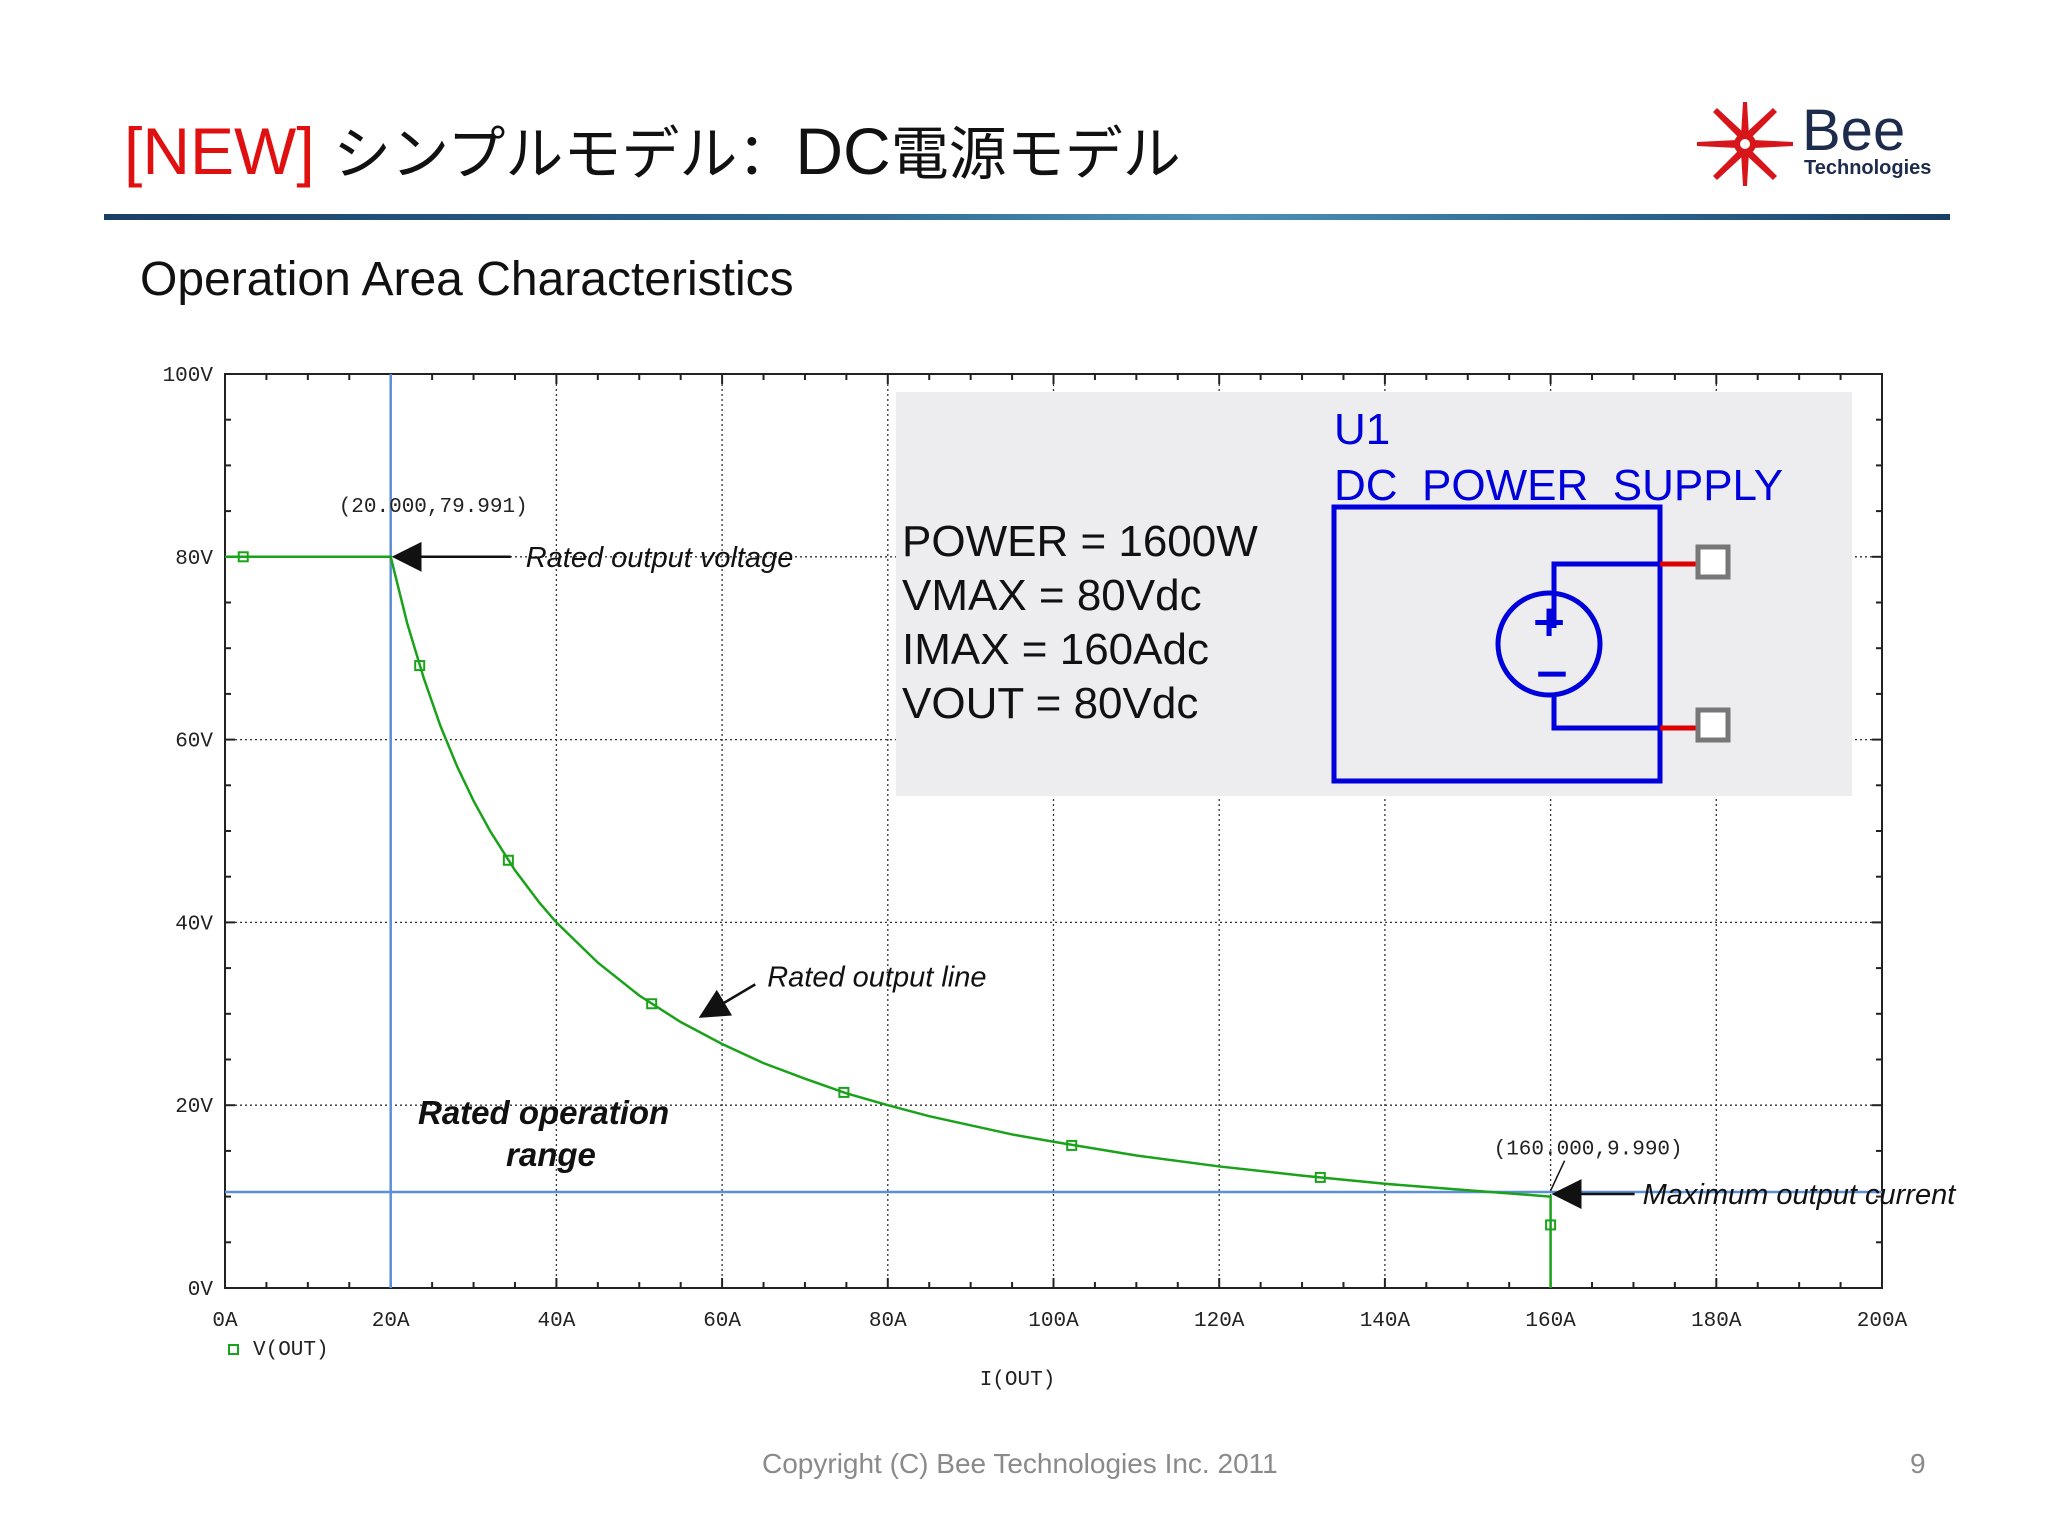 This screenshot has width=2048, height=1536. What do you see at coordinates (1558, 485) in the screenshot?
I see `part-name: DC_POWER_SUPPLY` at bounding box center [1558, 485].